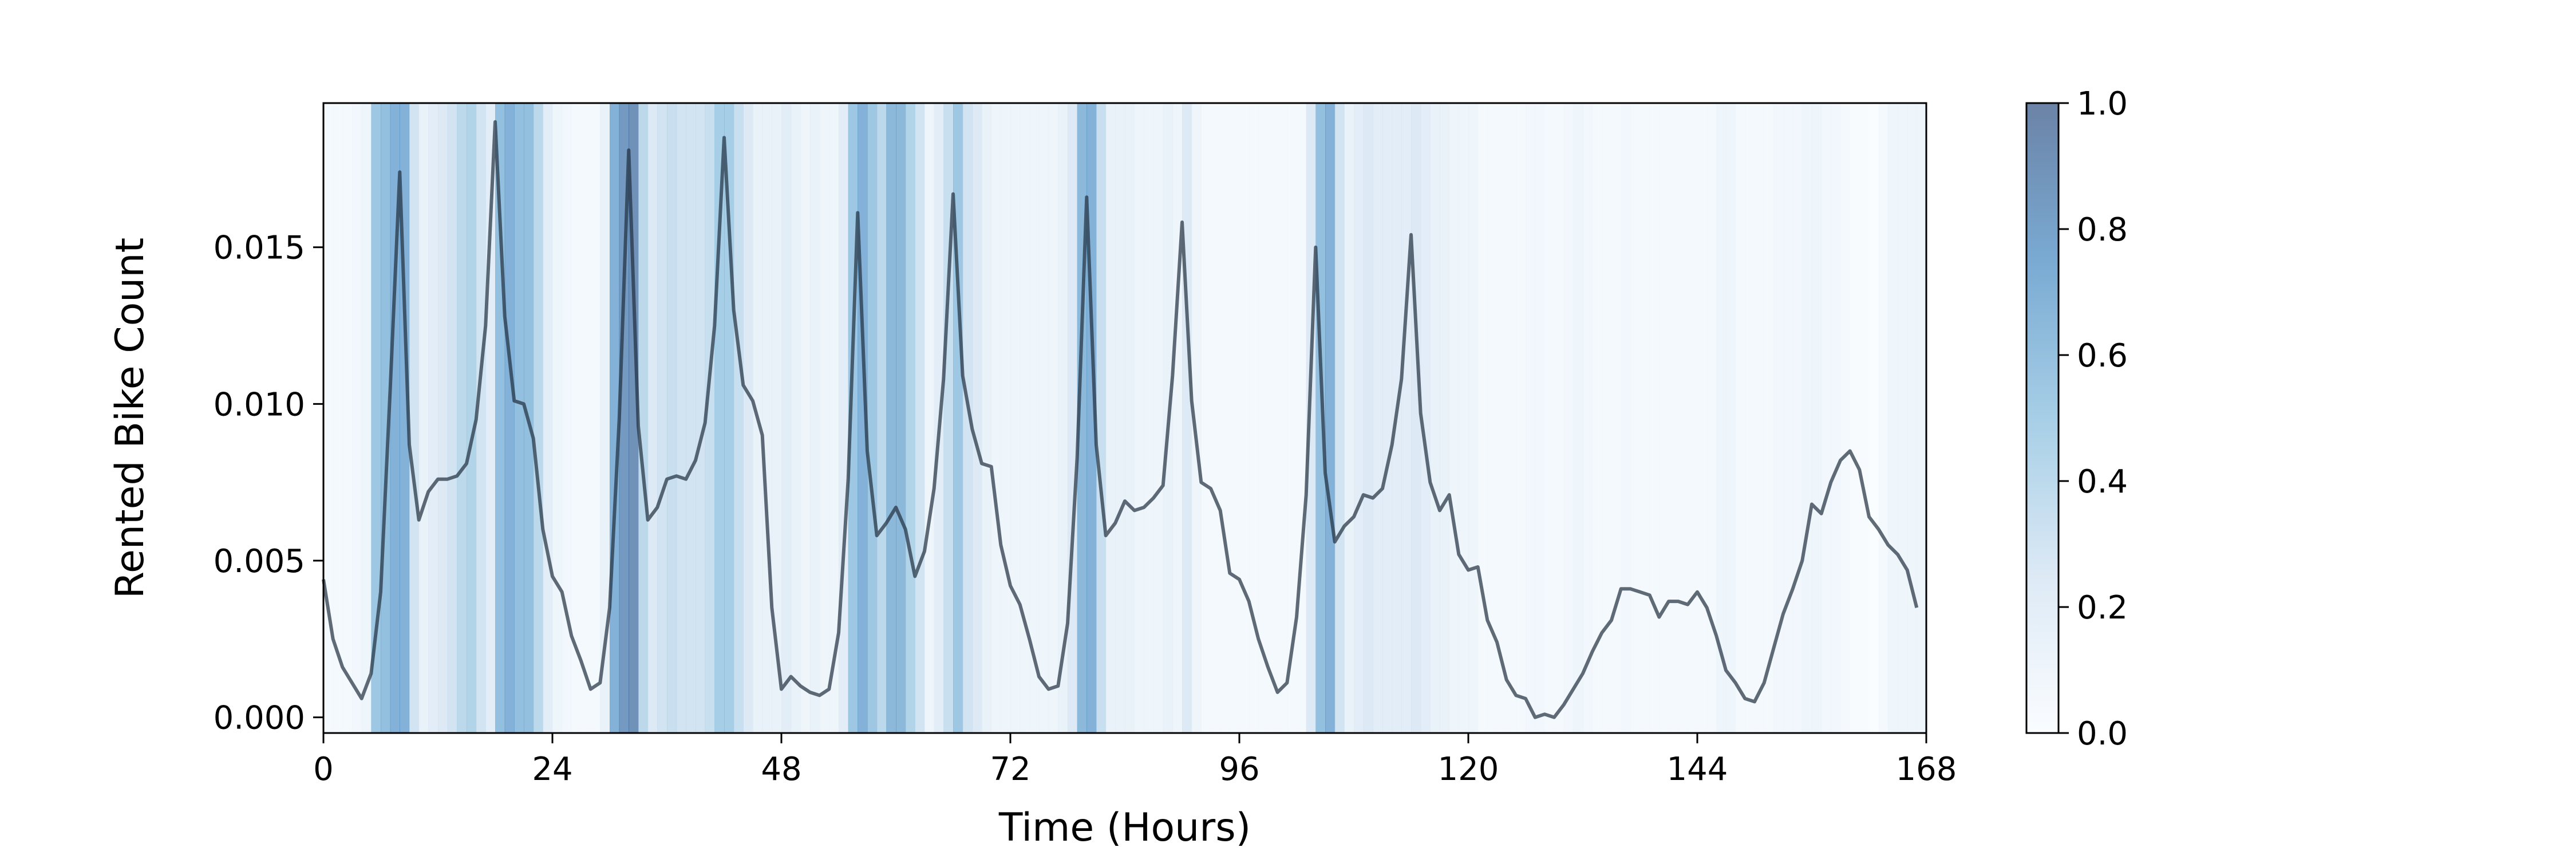 The height and width of the screenshot is (859, 2576). What do you see at coordinates (2102, 356) in the screenshot?
I see `colorbar-tick-label: 0.6` at bounding box center [2102, 356].